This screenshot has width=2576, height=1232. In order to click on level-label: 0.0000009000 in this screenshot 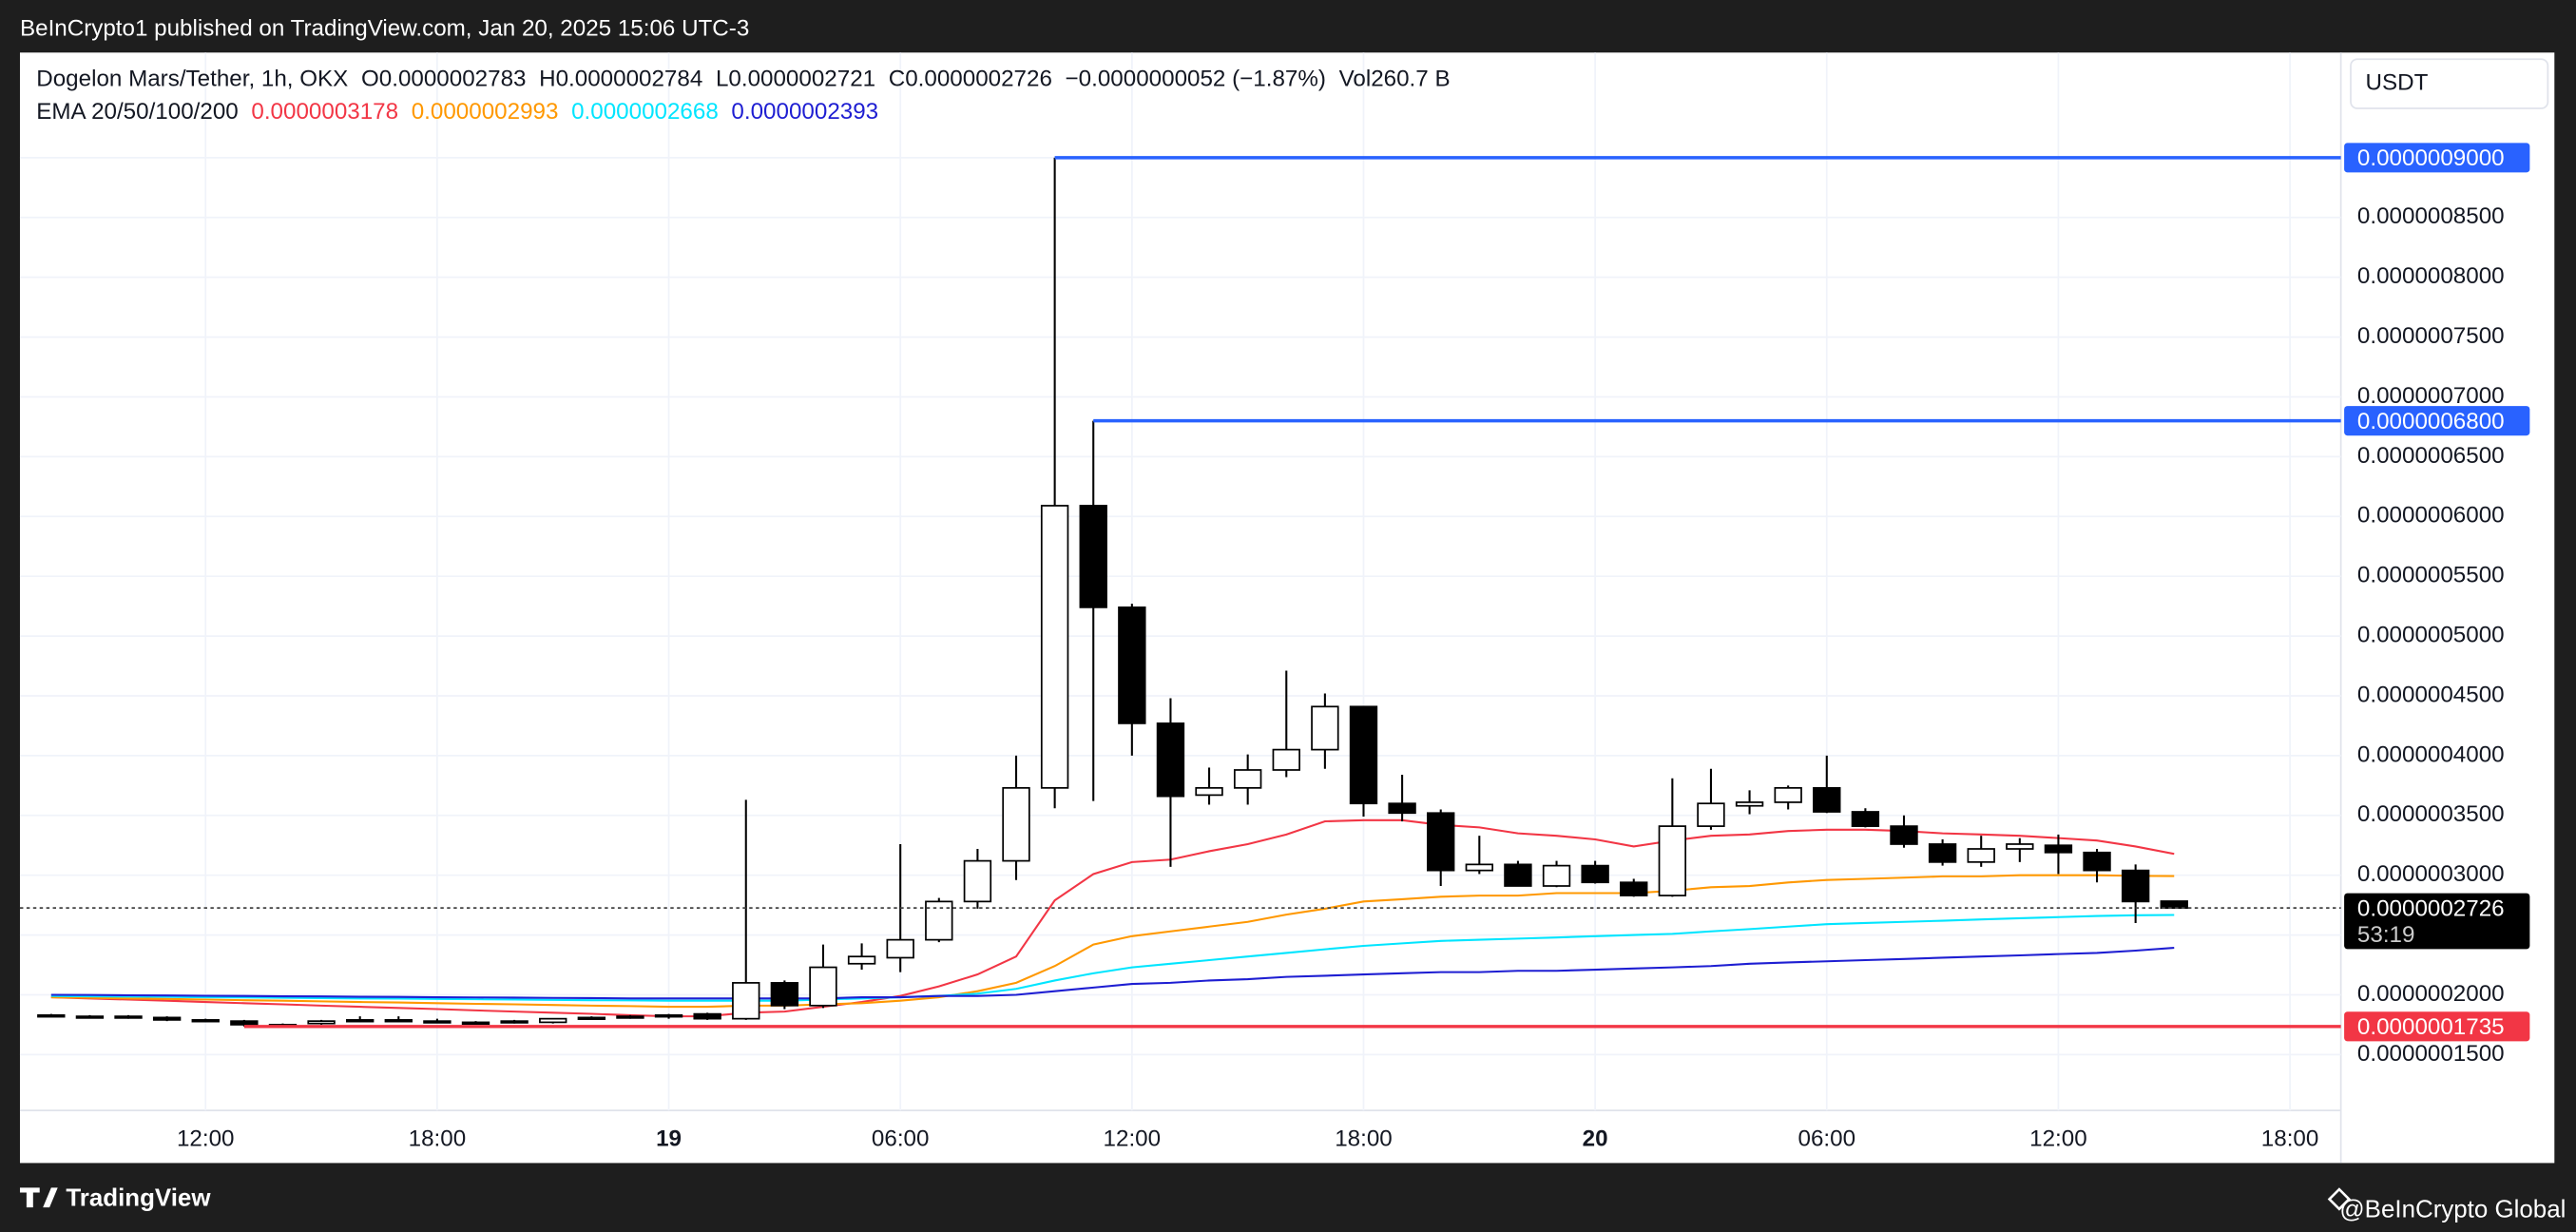, I will do `click(2431, 158)`.